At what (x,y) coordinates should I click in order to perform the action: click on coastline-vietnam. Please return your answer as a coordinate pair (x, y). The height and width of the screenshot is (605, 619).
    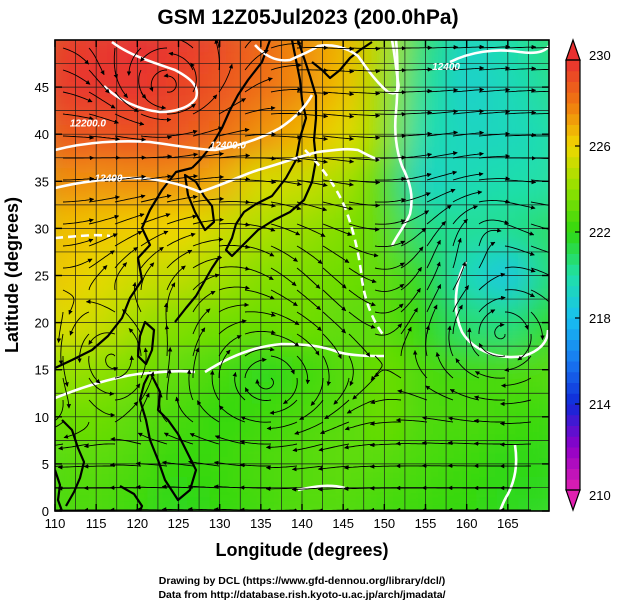
    Looking at the image, I should click on (73, 463).